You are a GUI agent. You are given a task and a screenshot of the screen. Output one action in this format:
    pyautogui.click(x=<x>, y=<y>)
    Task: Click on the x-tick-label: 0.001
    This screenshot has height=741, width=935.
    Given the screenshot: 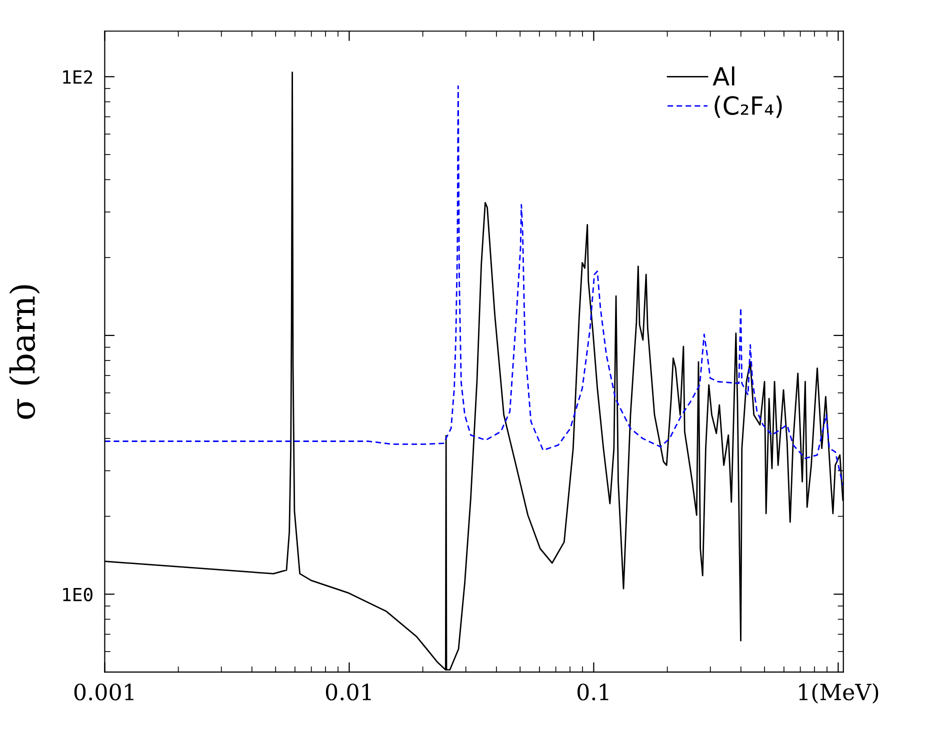 What is the action you would take?
    pyautogui.click(x=104, y=692)
    